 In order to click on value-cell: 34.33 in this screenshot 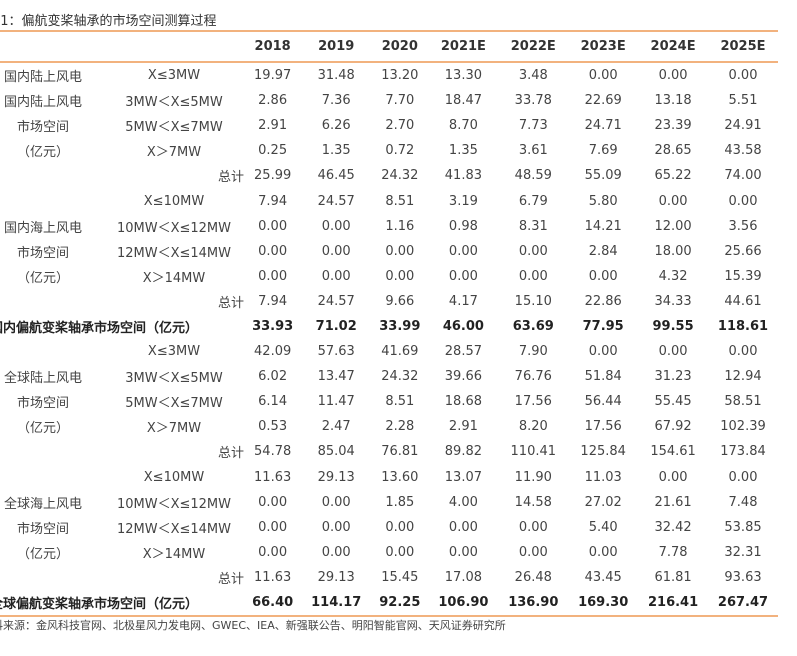, I will do `click(673, 301)`.